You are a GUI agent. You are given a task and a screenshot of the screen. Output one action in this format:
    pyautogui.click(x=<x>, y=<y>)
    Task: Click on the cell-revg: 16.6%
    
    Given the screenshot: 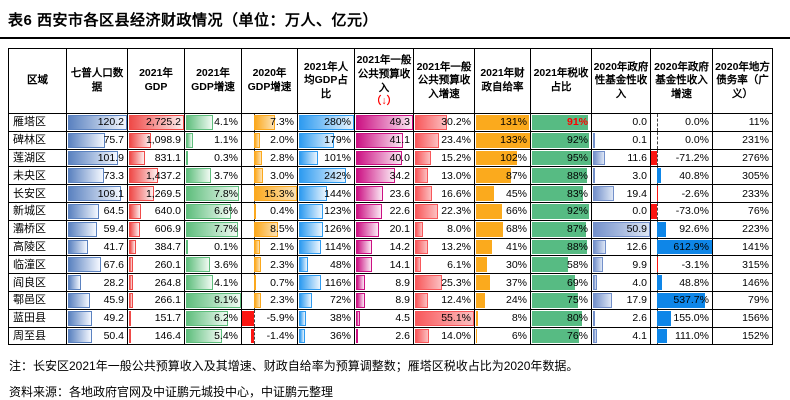 What is the action you would take?
    pyautogui.click(x=444, y=193)
    